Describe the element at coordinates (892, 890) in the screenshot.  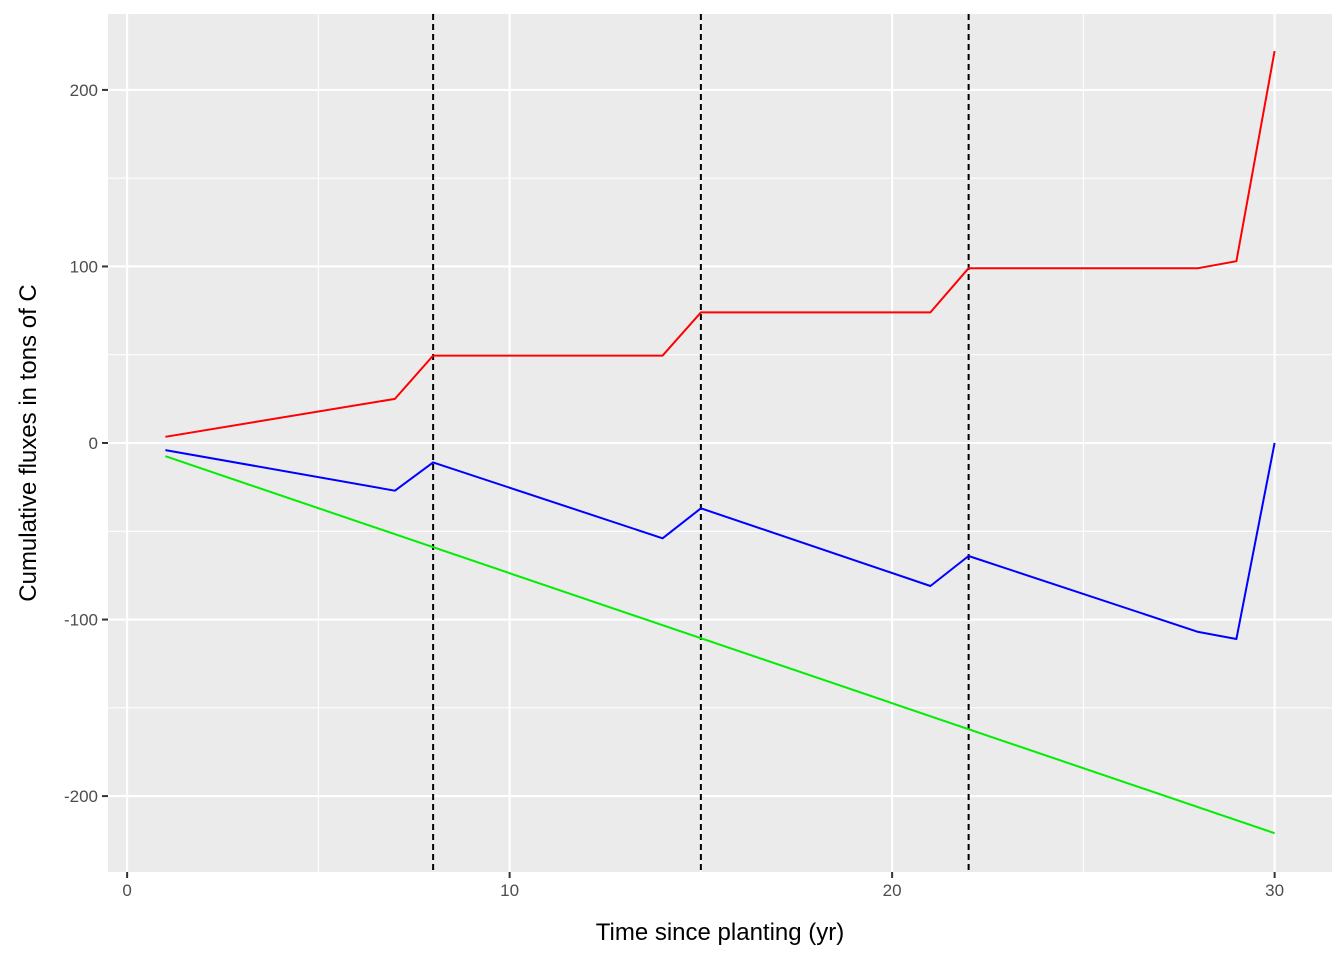
I see `x-tick-label: 20` at that location.